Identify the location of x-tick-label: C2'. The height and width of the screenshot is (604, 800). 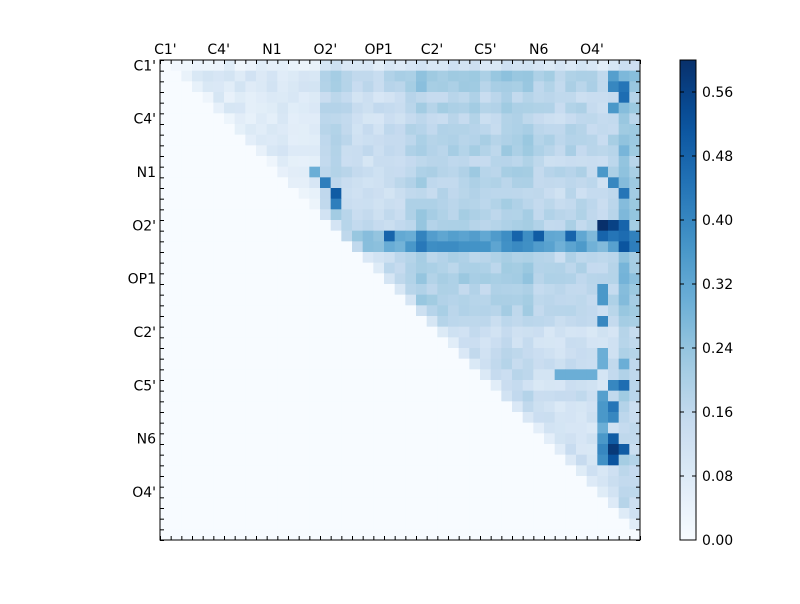
(432, 50).